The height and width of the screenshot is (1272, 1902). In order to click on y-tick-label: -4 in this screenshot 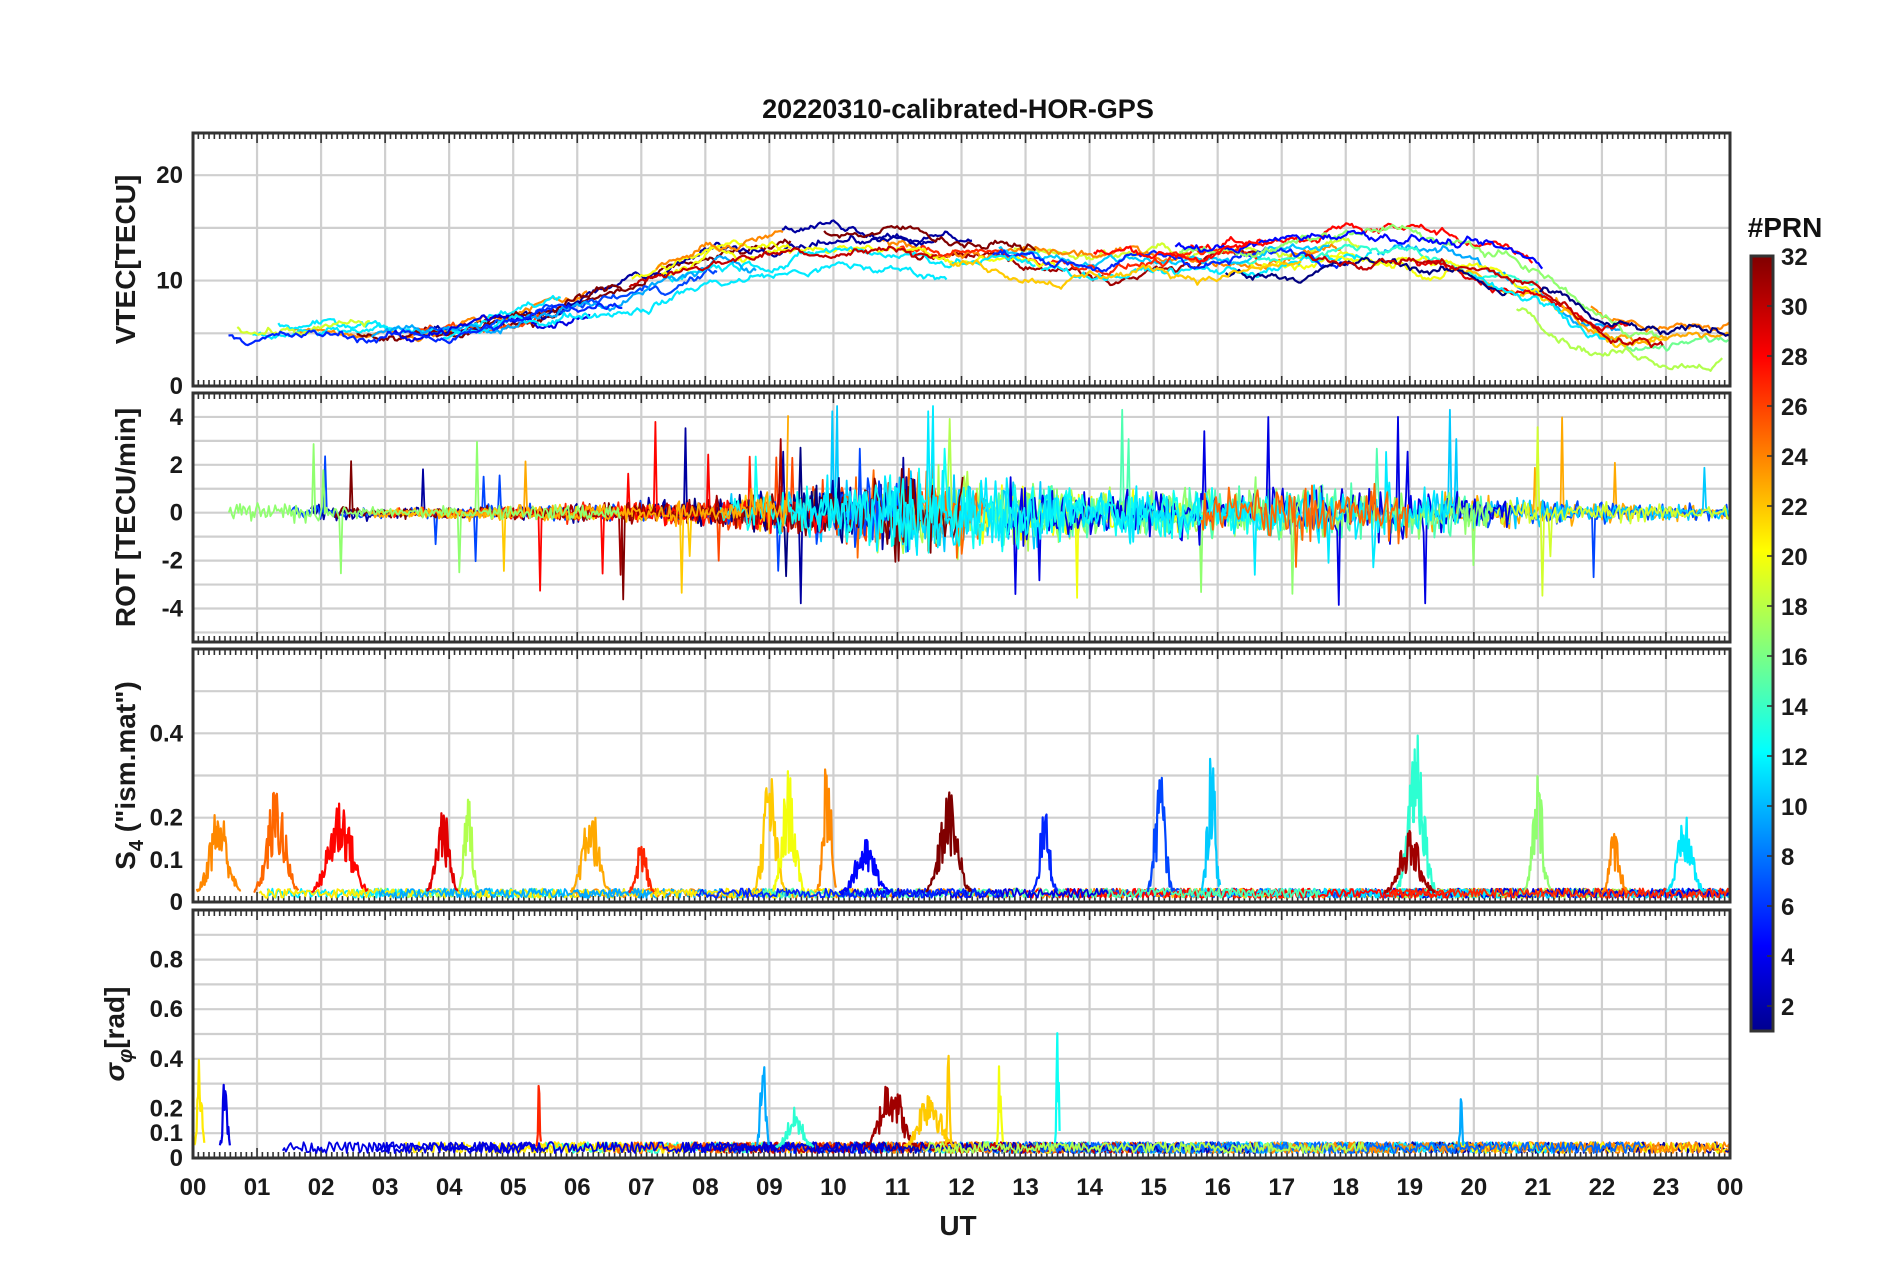, I will do `click(173, 608)`.